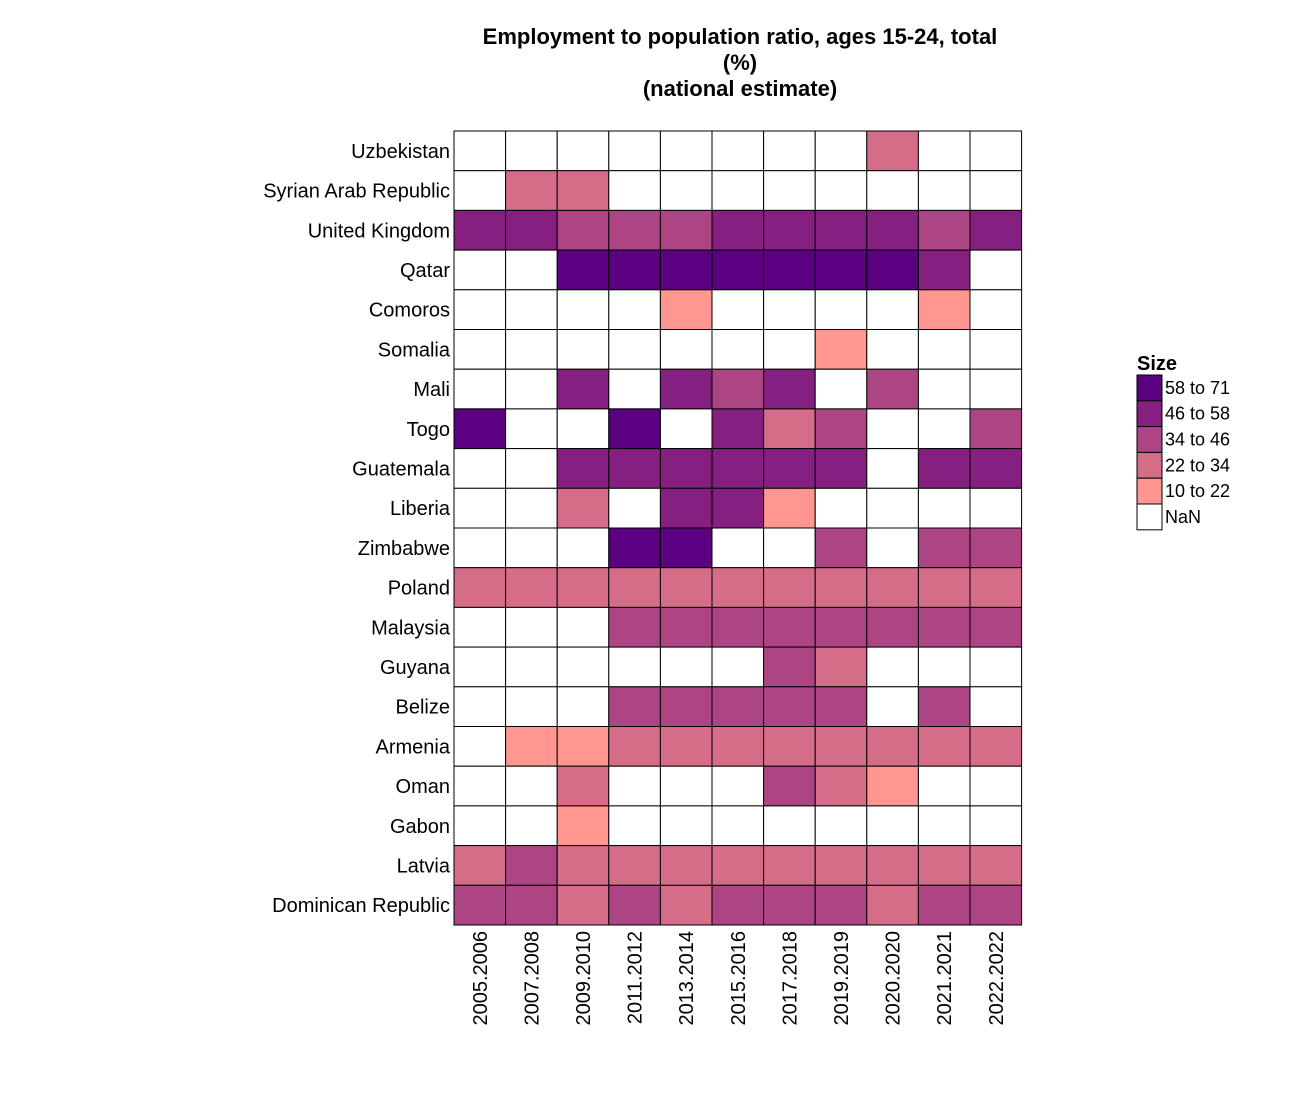 The width and height of the screenshot is (1300, 1100). Describe the element at coordinates (584, 978) in the screenshot. I see `column-label-2009-2010: 2009.2010` at that location.